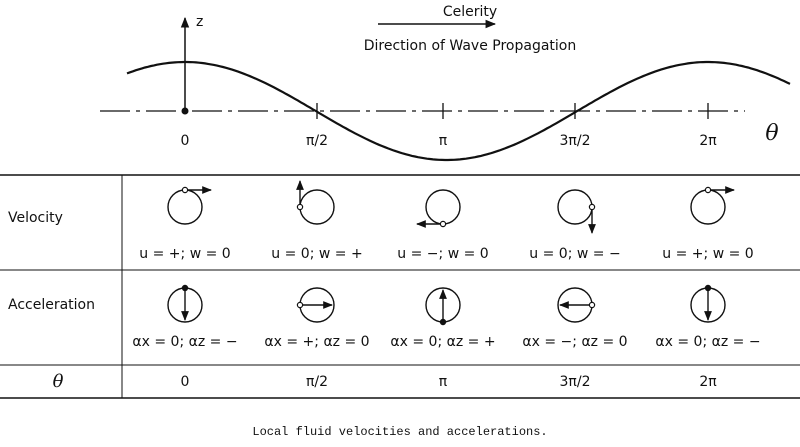 This screenshot has width=800, height=447. What do you see at coordinates (316, 342) in the screenshot?
I see `cell-label: αx = +; αz = 0` at bounding box center [316, 342].